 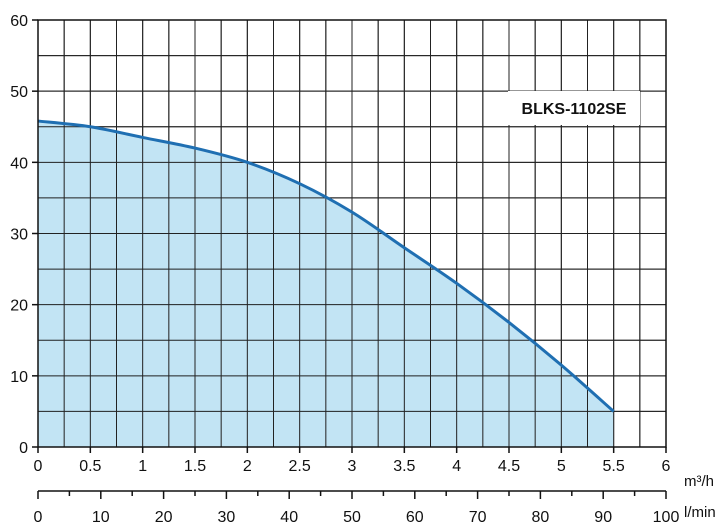 I want to click on x-tick-label: 0.5, so click(x=90, y=466).